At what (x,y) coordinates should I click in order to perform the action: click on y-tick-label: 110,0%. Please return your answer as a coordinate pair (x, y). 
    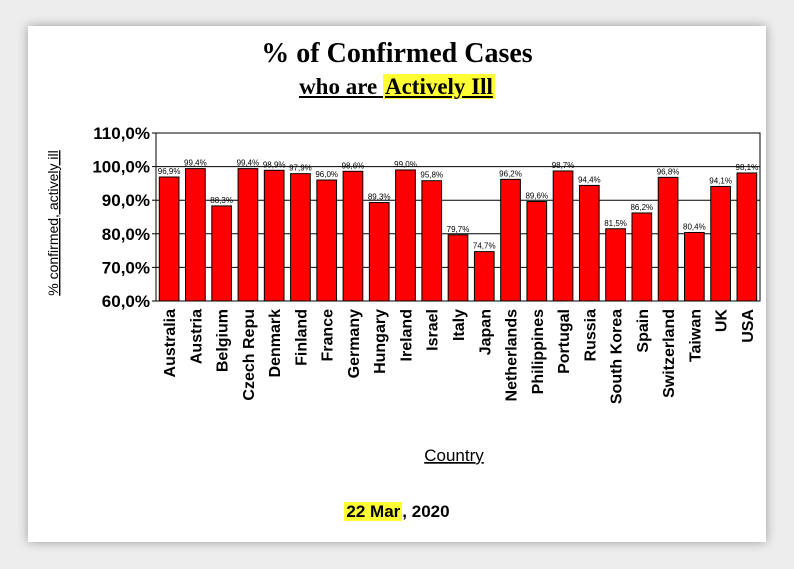
    Looking at the image, I should click on (121, 133).